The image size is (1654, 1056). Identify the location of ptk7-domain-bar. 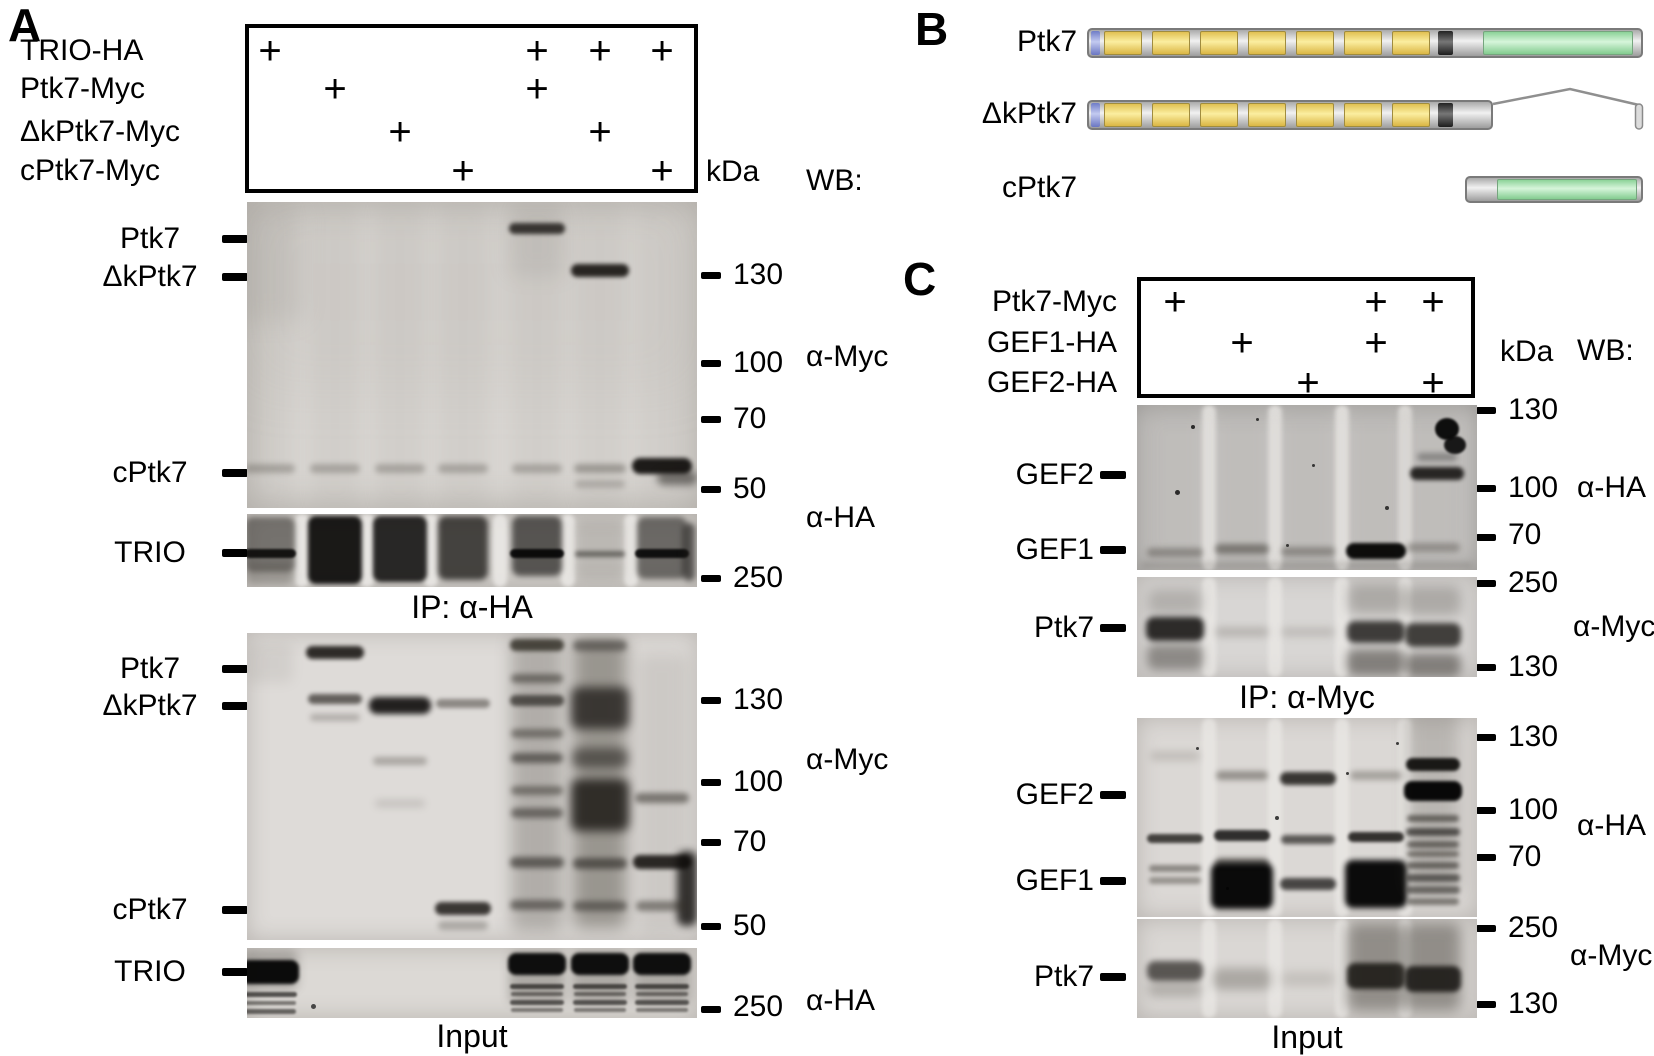
(1365, 43).